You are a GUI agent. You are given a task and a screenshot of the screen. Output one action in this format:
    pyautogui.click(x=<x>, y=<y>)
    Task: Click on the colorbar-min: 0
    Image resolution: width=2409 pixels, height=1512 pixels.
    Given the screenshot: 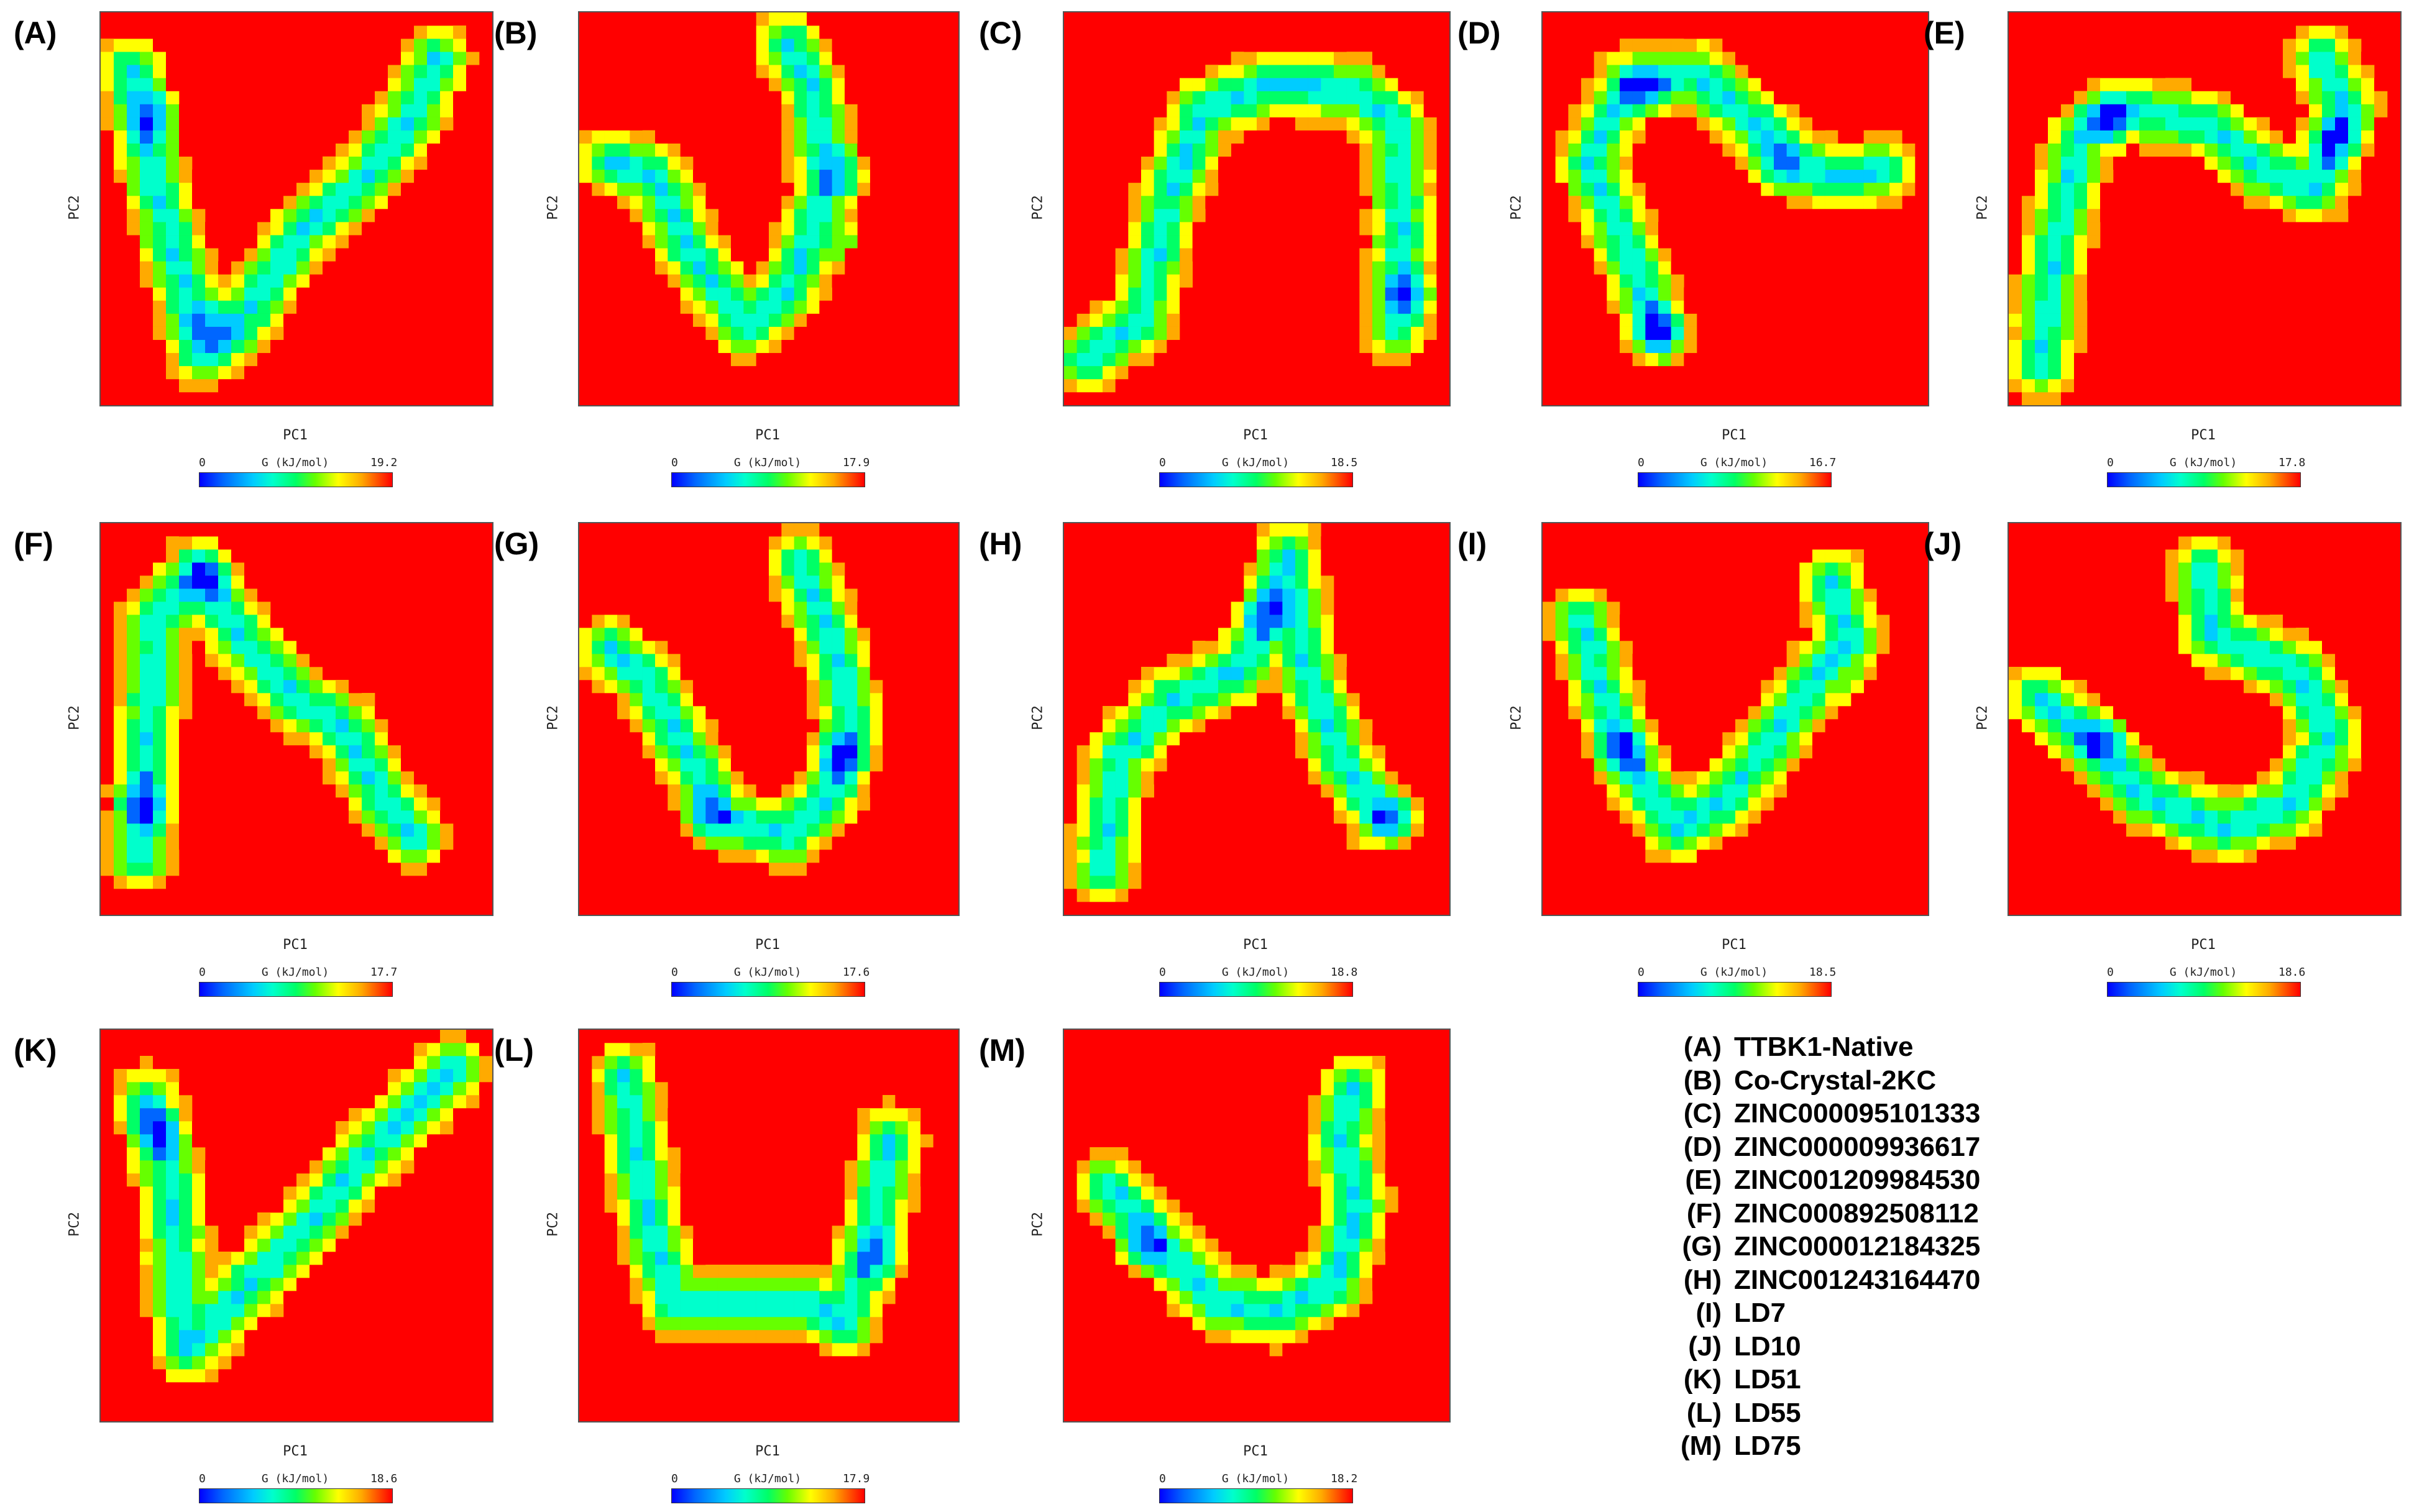 What is the action you would take?
    pyautogui.click(x=1162, y=1478)
    